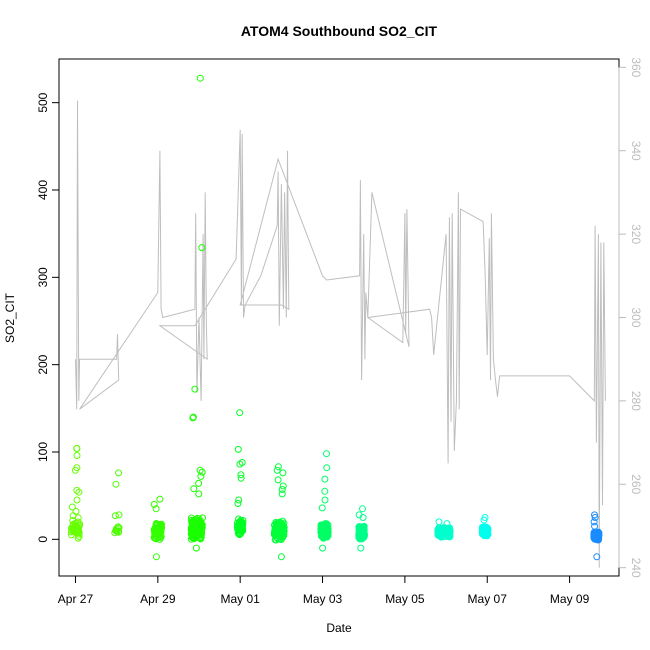 The width and height of the screenshot is (650, 650). I want to click on y-axis: 0 100 200 300 400 500, so click(48, 317).